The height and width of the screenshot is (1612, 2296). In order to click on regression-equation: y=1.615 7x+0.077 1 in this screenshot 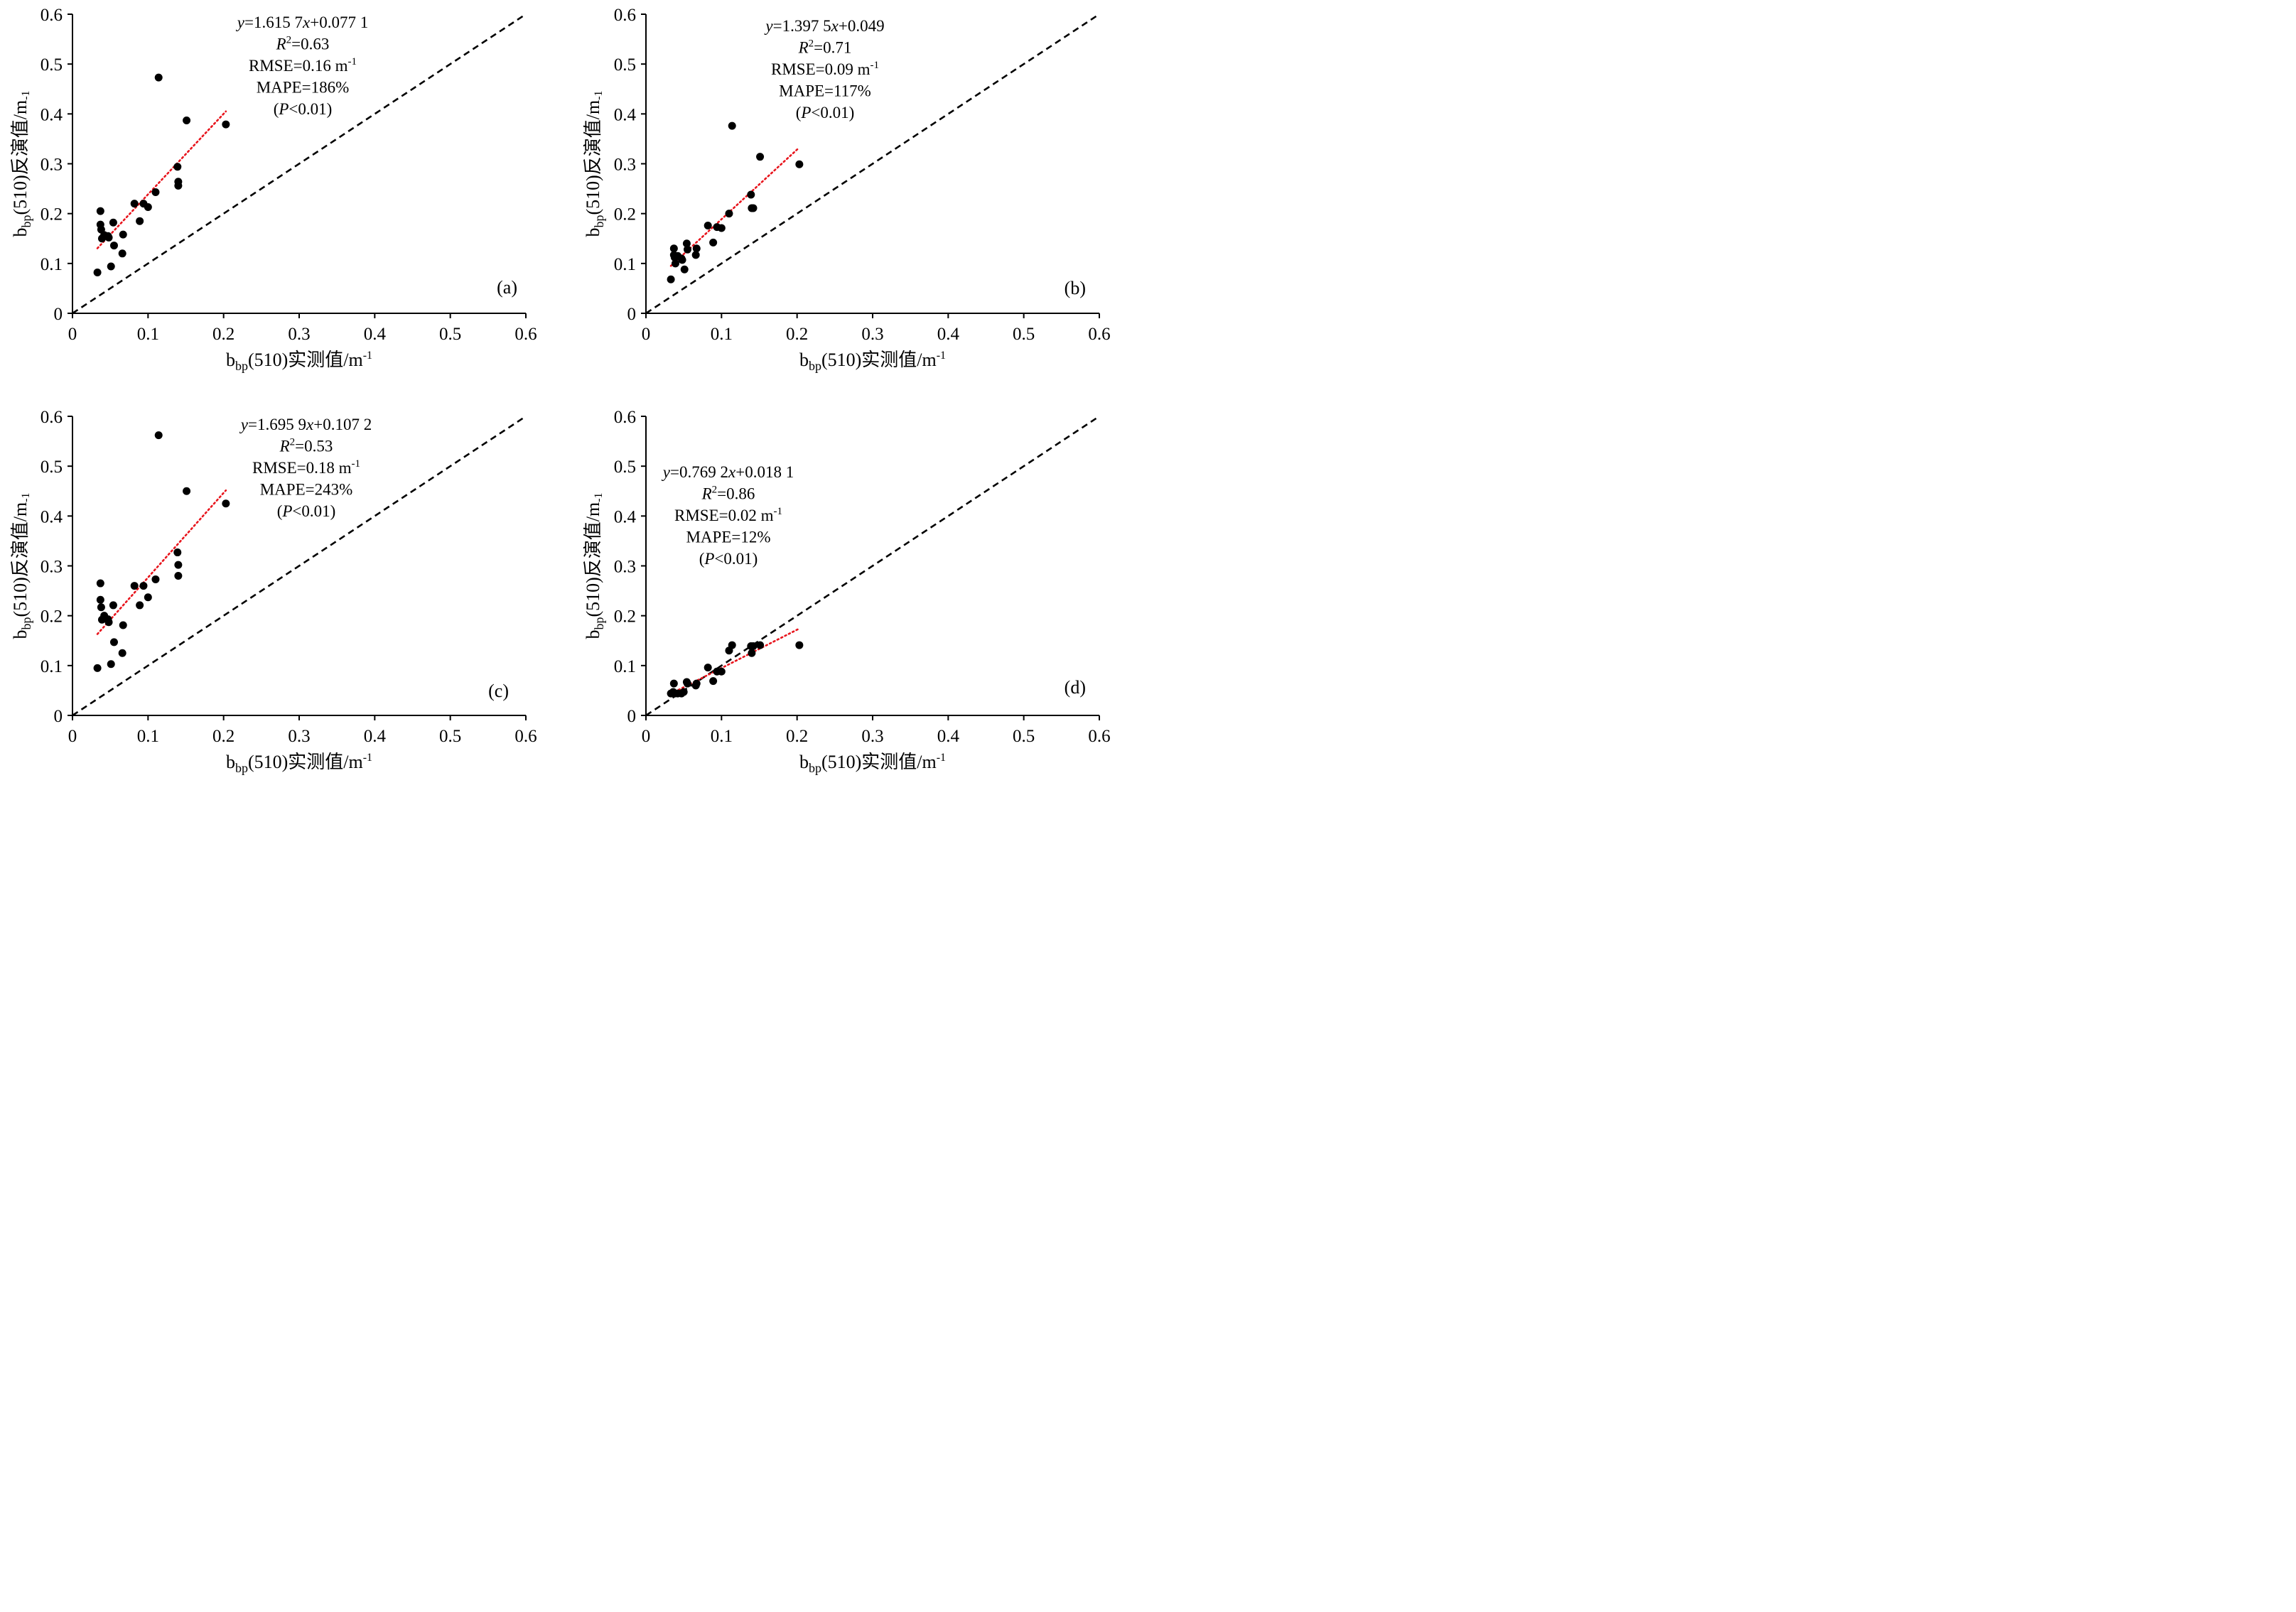, I will do `click(302, 22)`.